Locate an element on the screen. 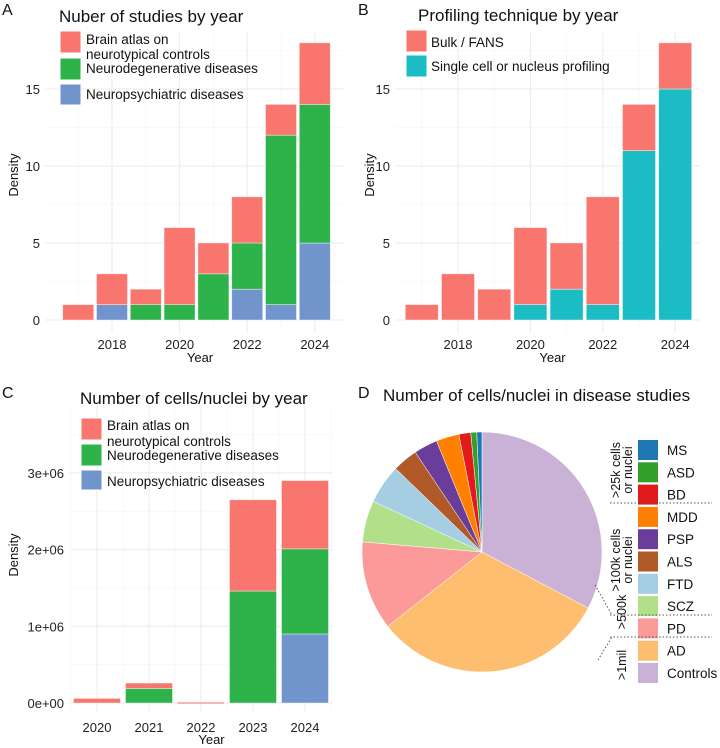 The height and width of the screenshot is (748, 720). y-tick-label: 1e+06 is located at coordinates (45, 626).